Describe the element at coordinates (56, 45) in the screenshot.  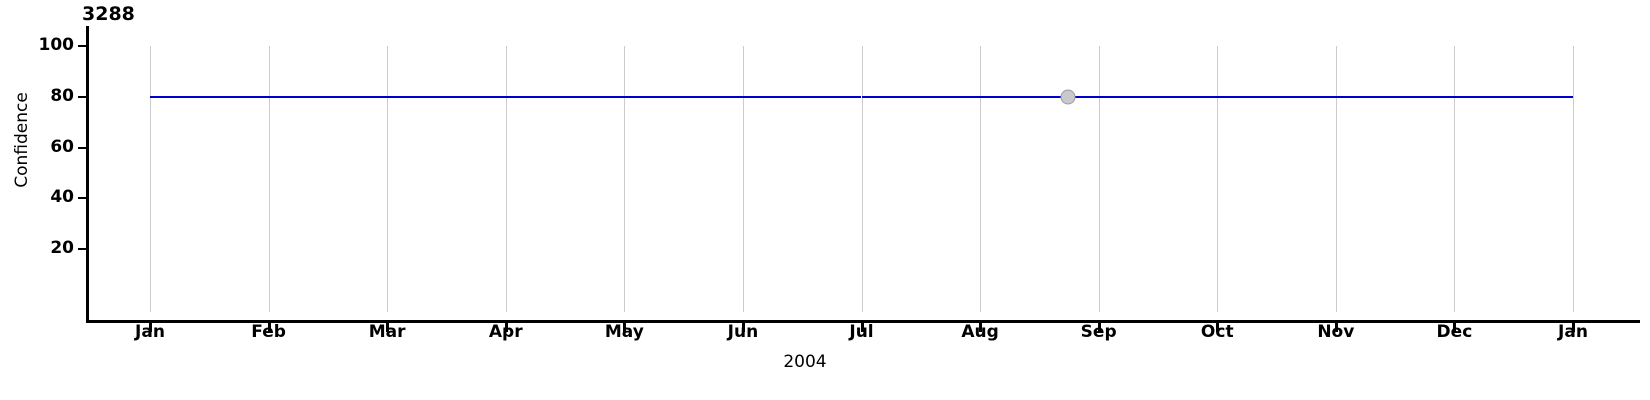
I see `y-tick-label: 100` at that location.